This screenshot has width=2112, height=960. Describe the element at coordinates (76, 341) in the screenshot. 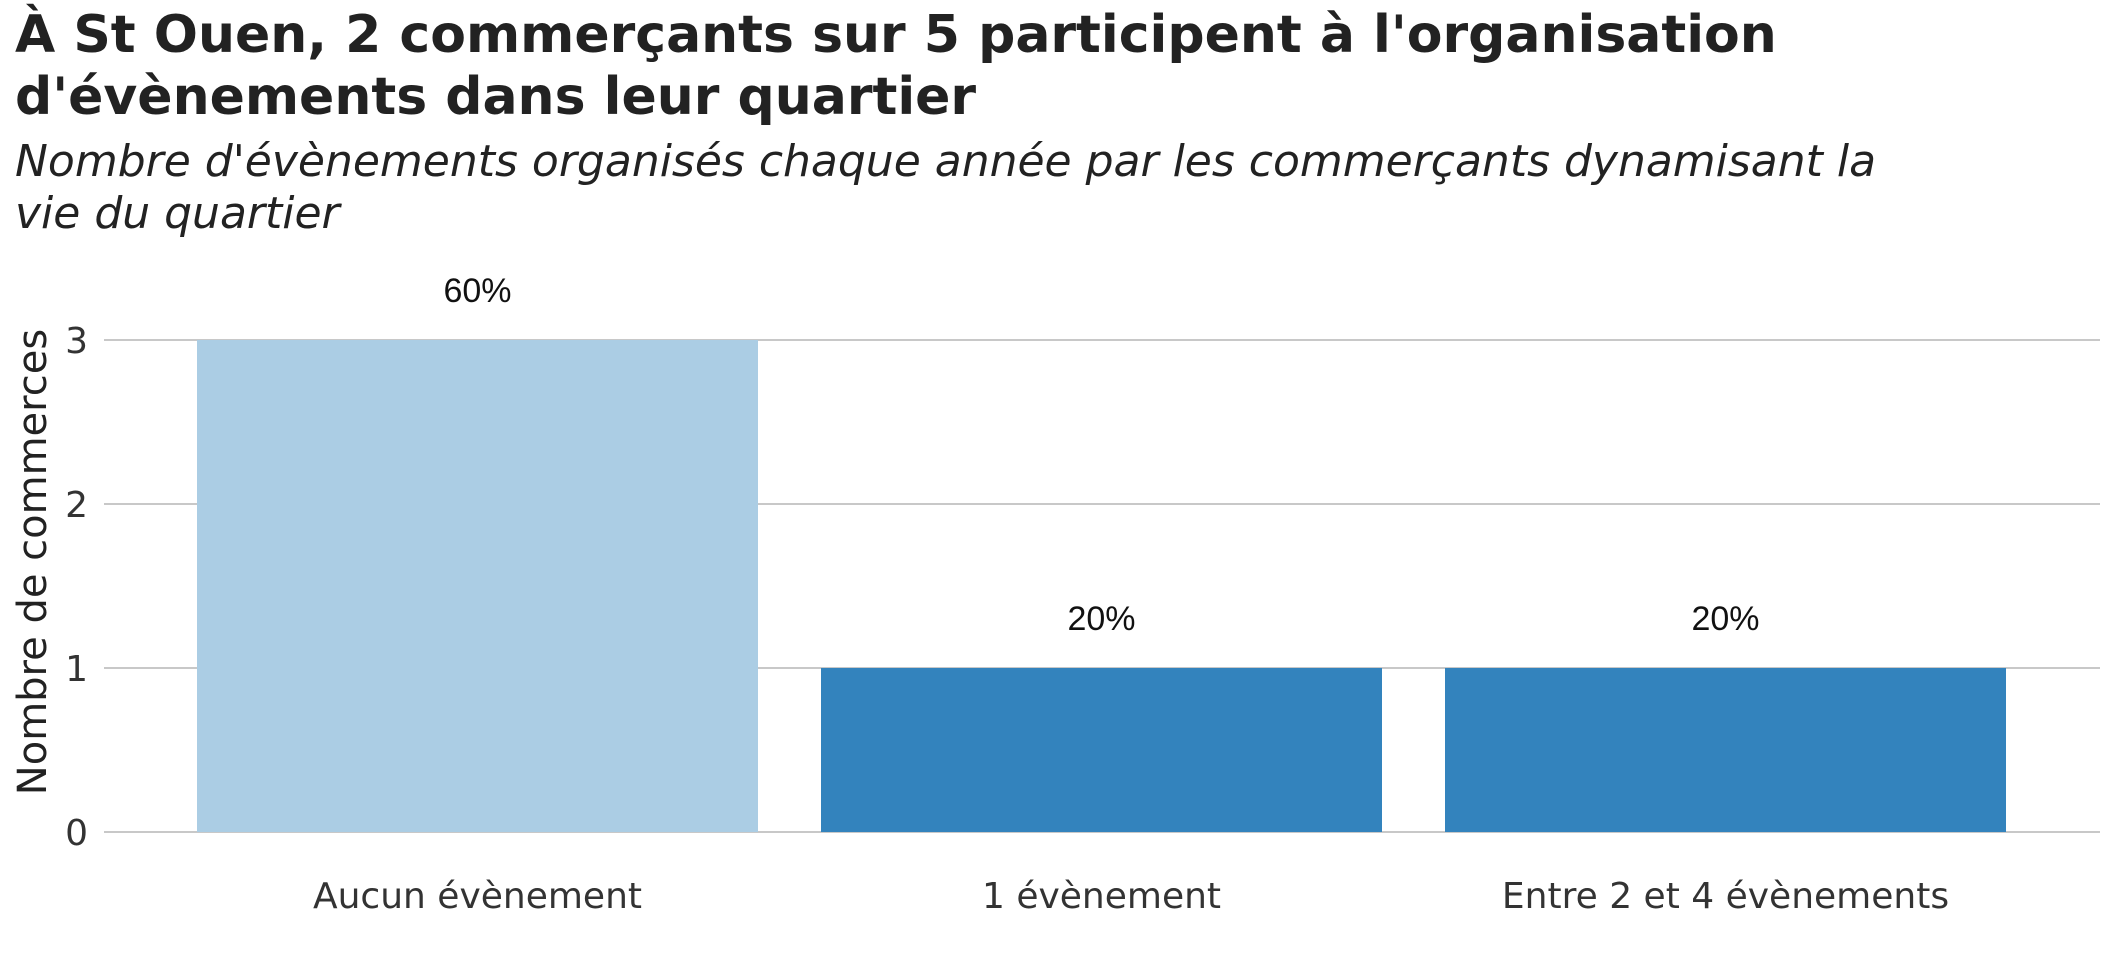

I see `y-tick-label-3: 3` at that location.